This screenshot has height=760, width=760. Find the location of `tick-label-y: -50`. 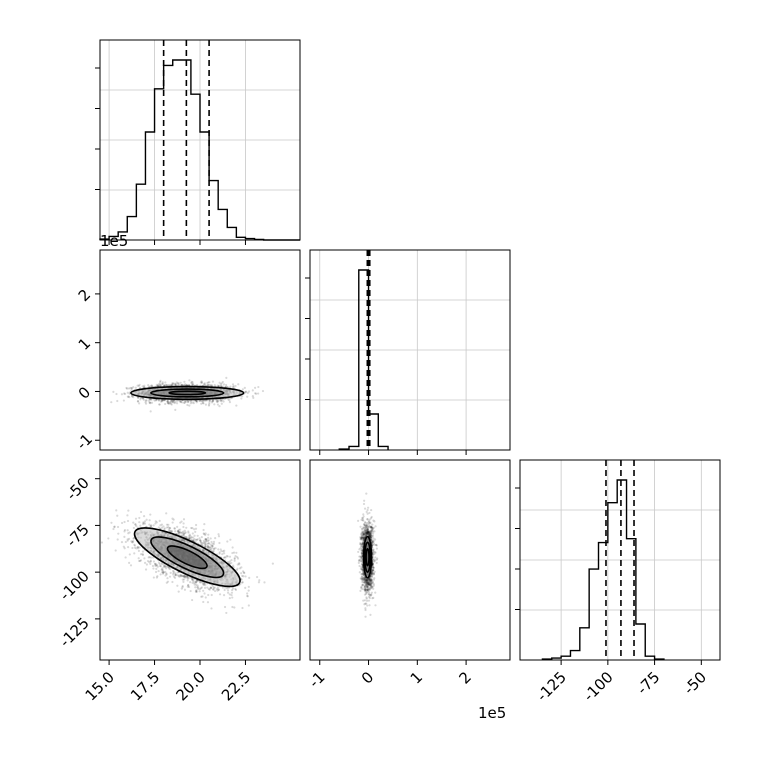

tick-label-y: -50 is located at coordinates (78, 489).